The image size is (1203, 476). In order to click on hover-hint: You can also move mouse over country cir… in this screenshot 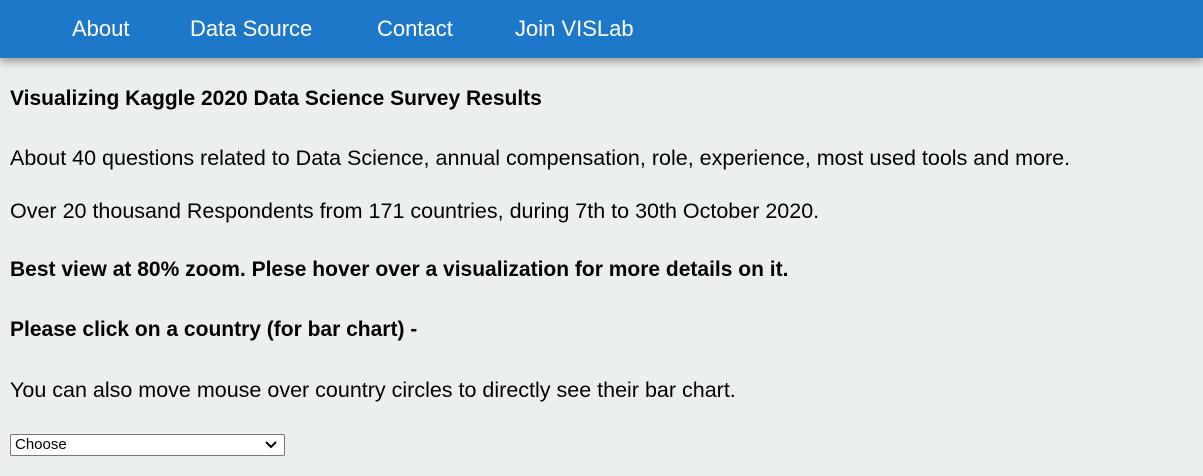, I will do `click(373, 390)`.